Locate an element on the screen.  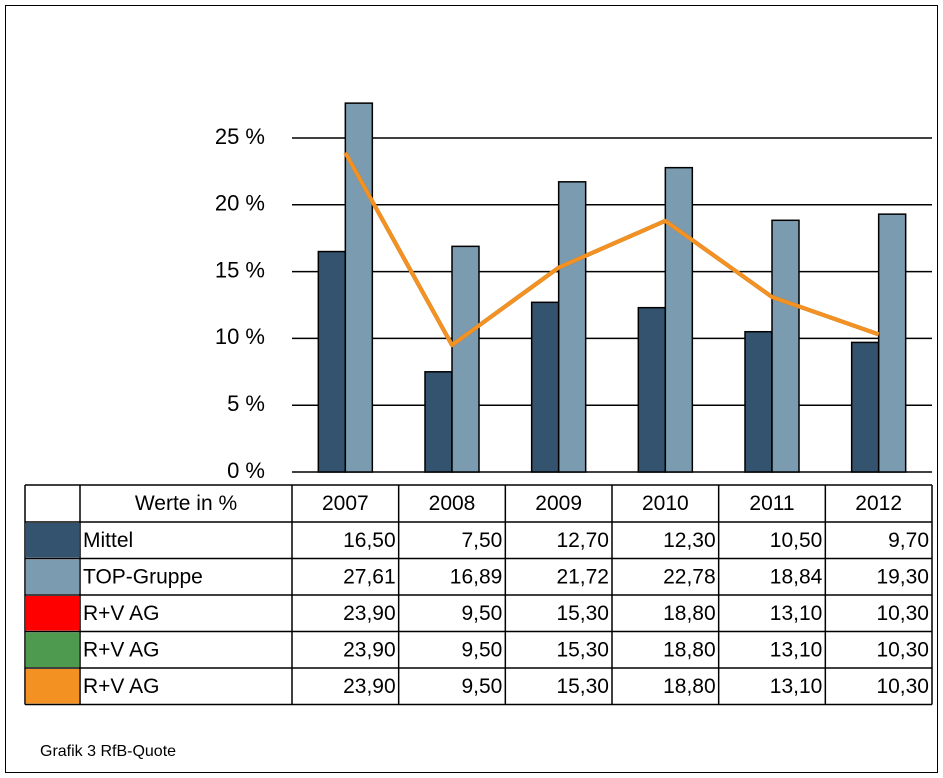
y-tick-label: 10 % is located at coordinates (240, 336).